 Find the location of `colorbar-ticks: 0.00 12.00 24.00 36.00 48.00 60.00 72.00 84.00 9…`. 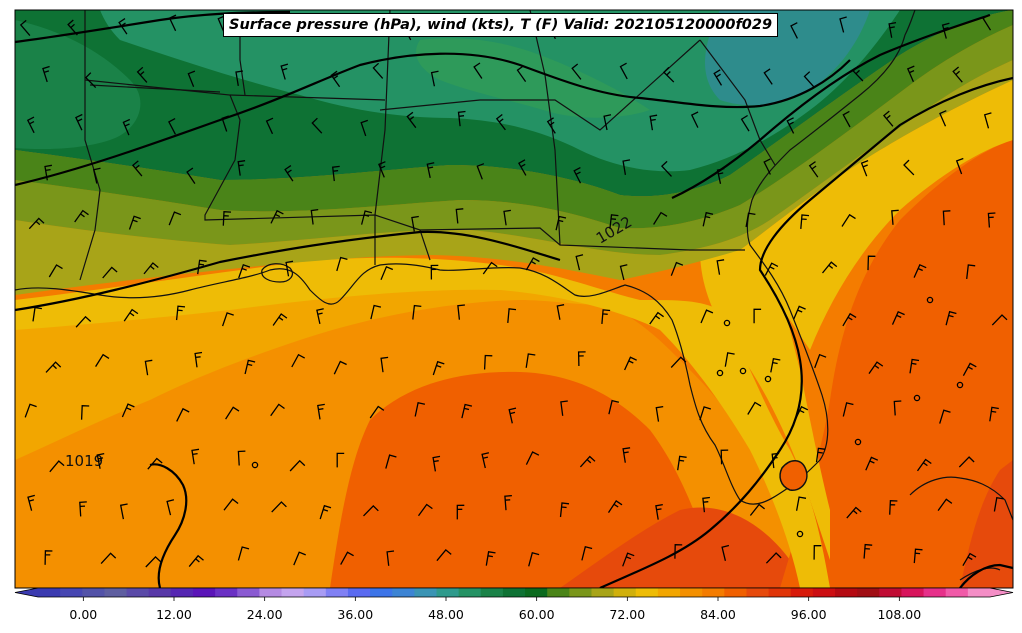

colorbar-ticks: 0.00 12.00 24.00 36.00 48.00 60.00 72.00 84.00 9… is located at coordinates (495, 609).